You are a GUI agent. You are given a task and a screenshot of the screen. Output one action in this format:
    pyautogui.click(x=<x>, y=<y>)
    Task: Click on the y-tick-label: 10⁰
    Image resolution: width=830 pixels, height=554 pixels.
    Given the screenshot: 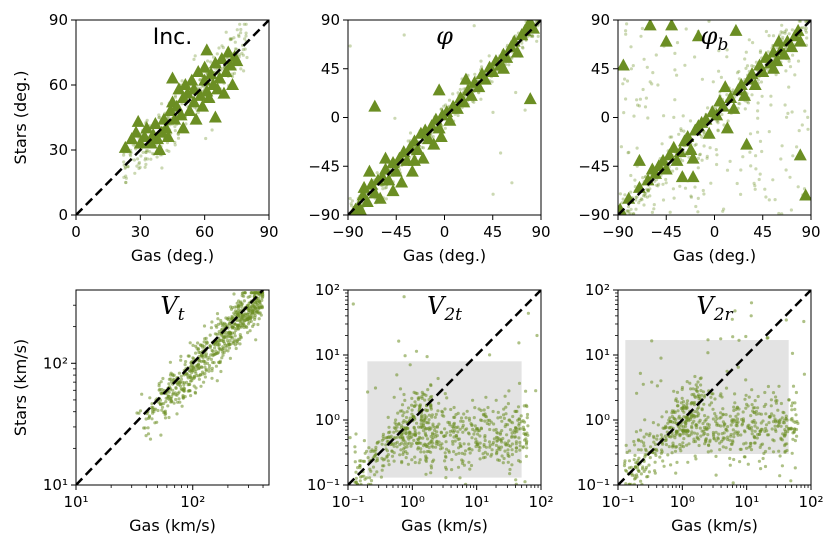 What is the action you would take?
    pyautogui.click(x=597, y=420)
    